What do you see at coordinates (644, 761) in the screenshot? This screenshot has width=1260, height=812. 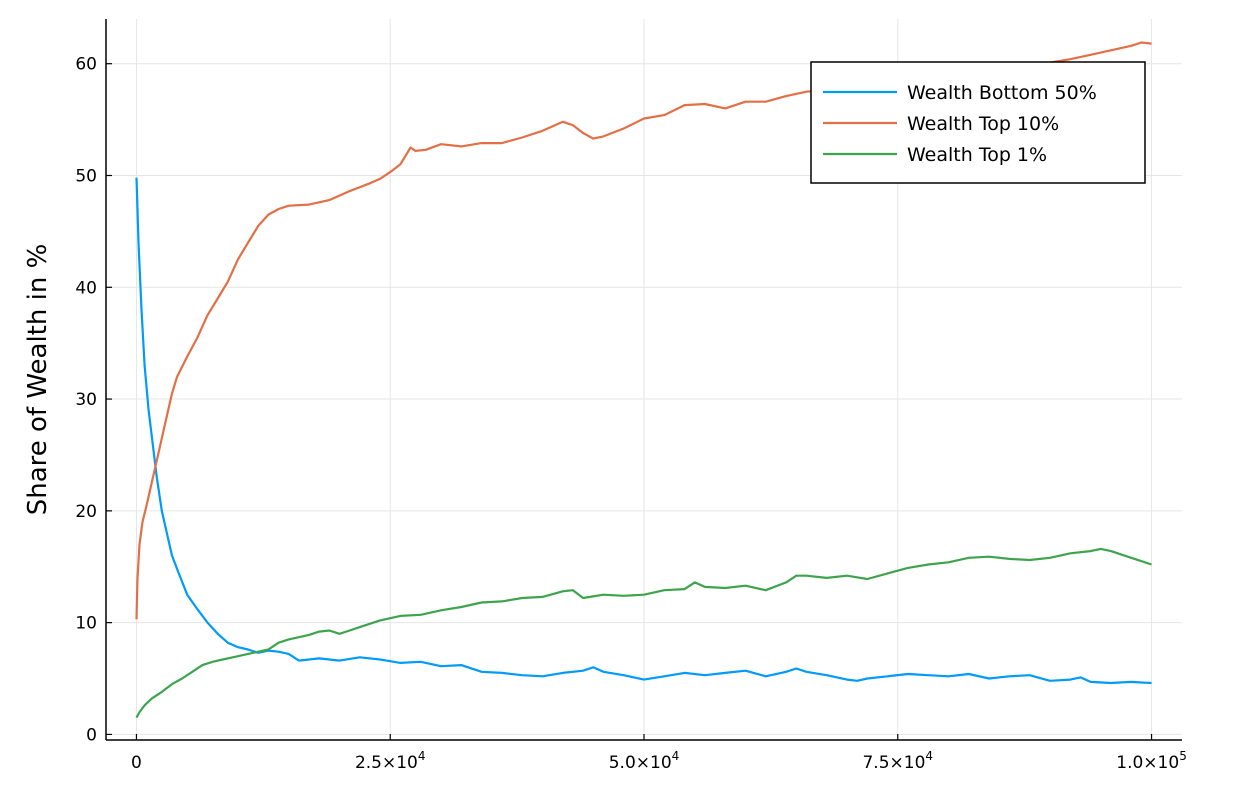 I see `x-tick-label: 5.0×10⁴` at bounding box center [644, 761].